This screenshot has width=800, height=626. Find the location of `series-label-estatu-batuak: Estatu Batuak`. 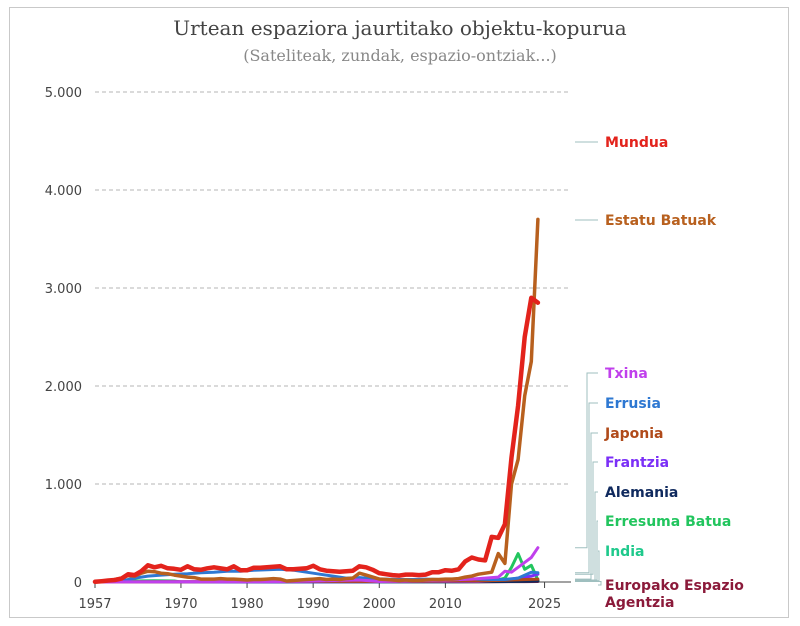

series-label-estatu-batuak: Estatu Batuak is located at coordinates (661, 221).